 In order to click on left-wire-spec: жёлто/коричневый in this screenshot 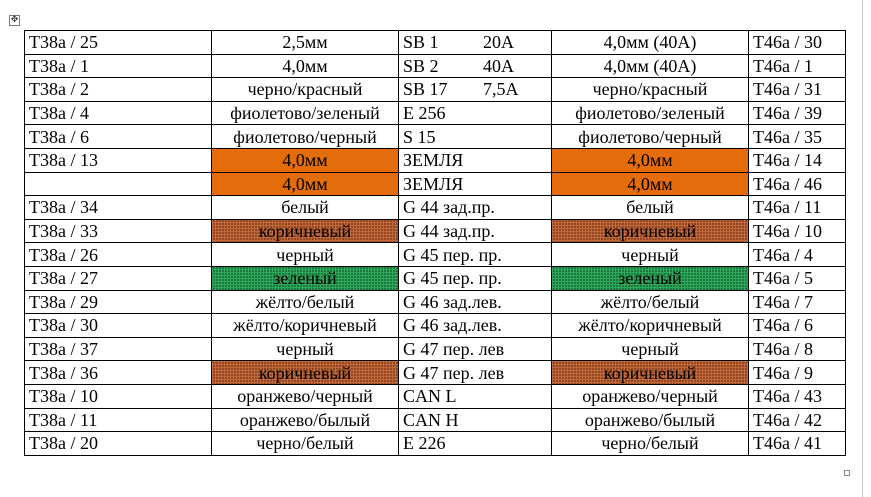, I will do `click(305, 325)`.